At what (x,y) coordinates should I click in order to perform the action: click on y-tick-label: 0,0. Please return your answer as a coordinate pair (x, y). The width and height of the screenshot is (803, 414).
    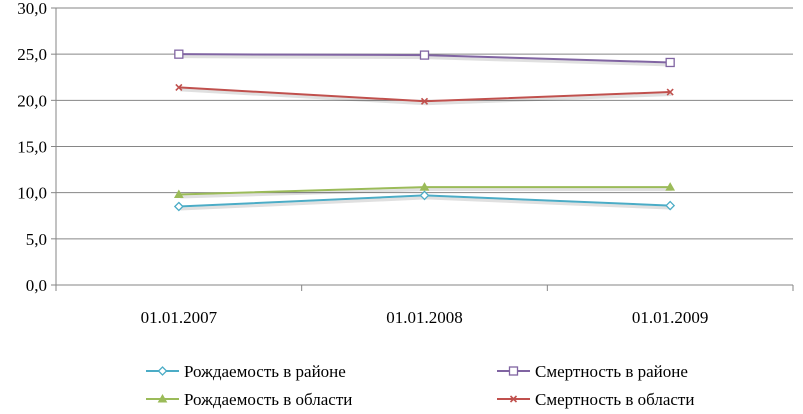
    Looking at the image, I should click on (36, 285).